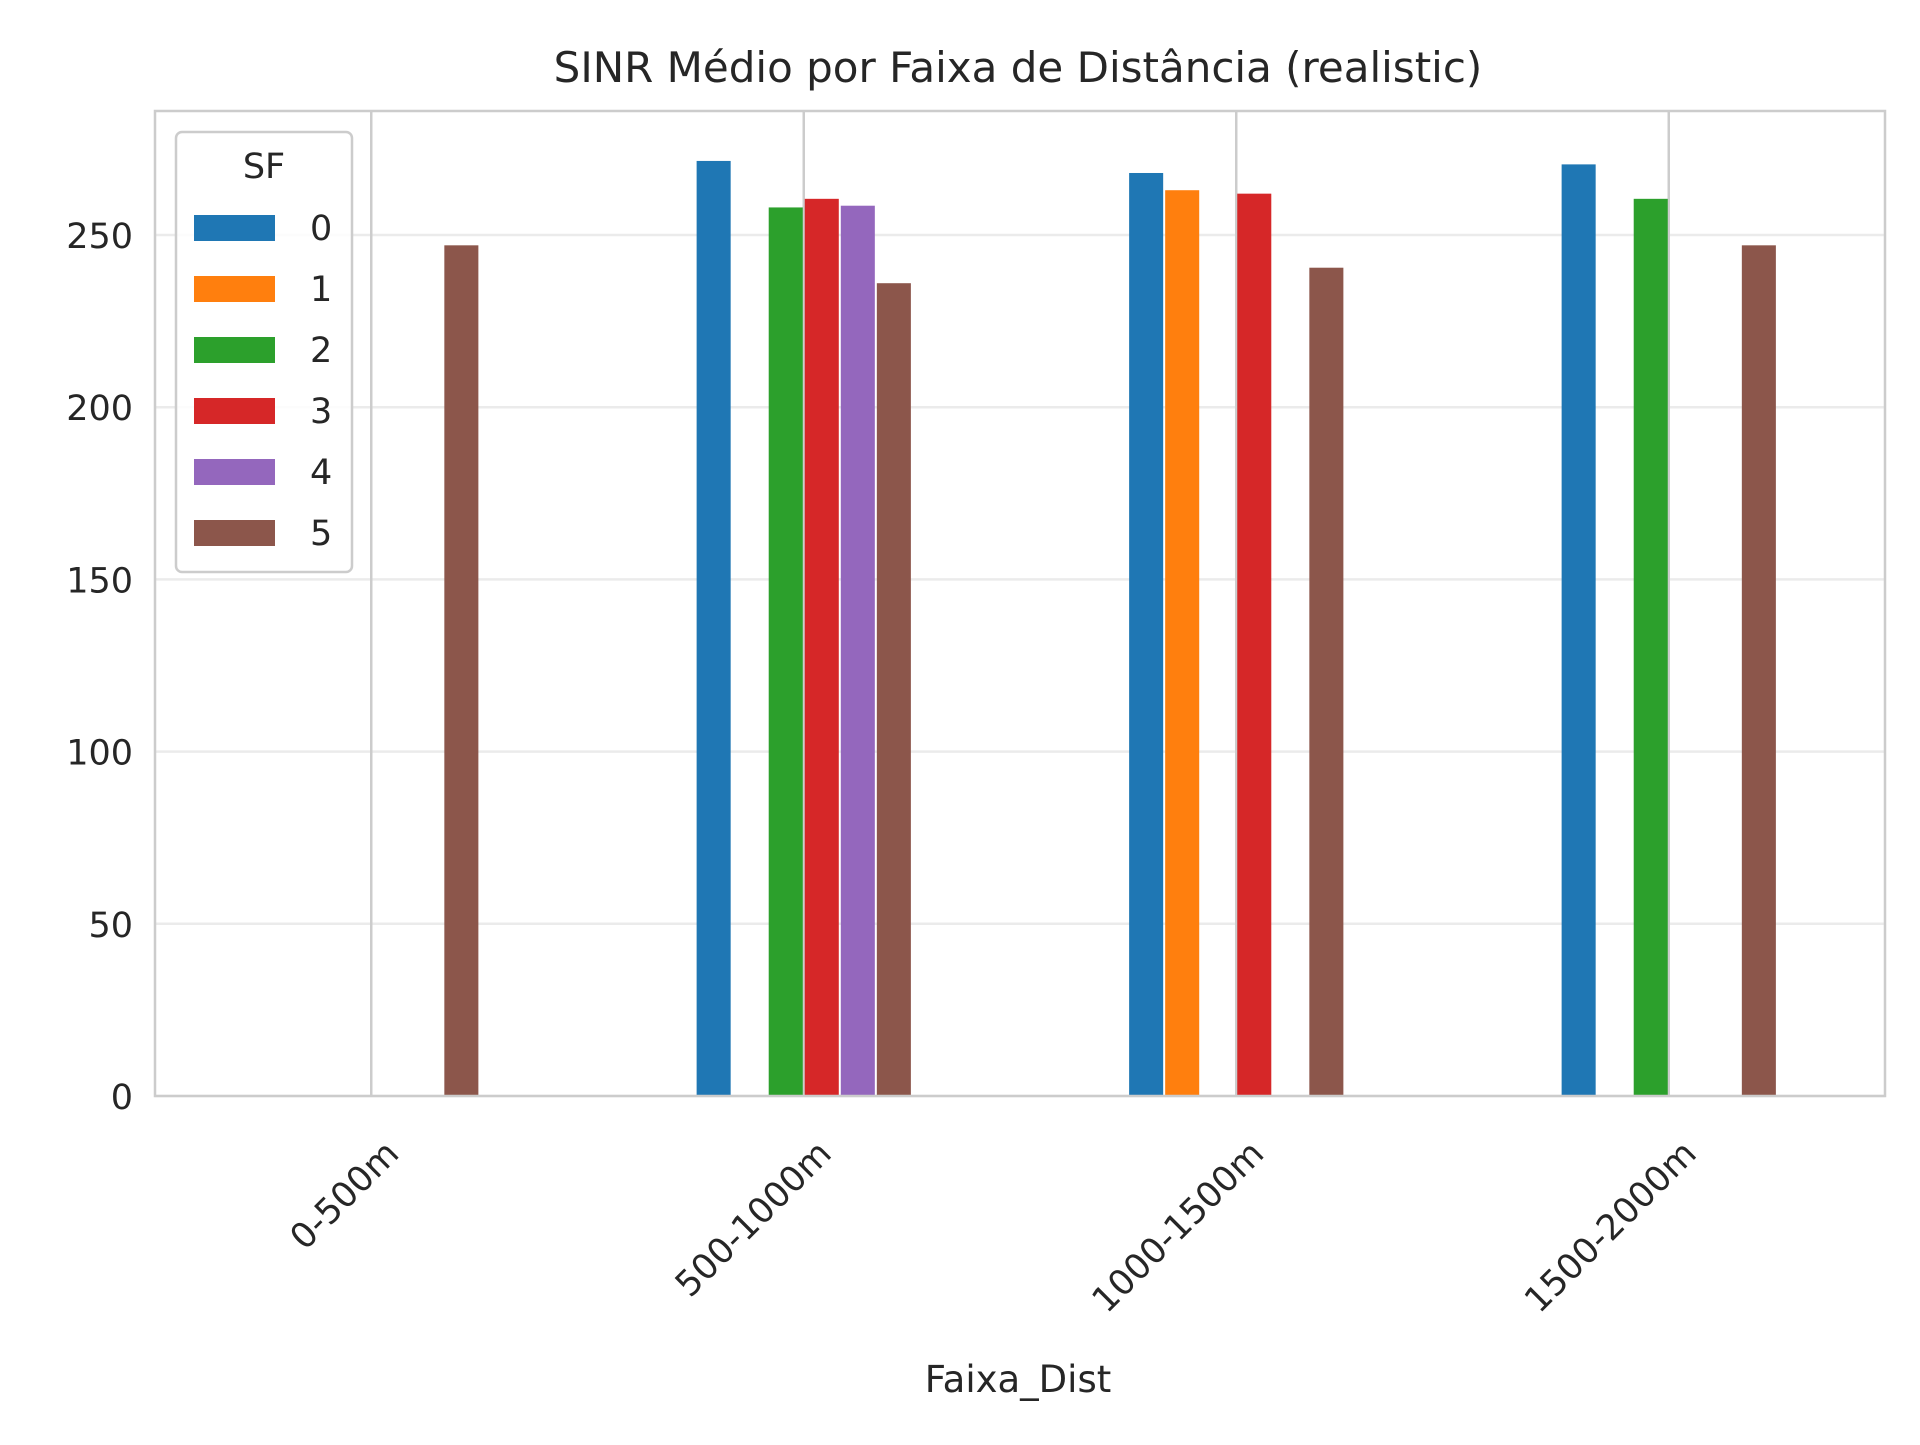 Image resolution: width=1920 pixels, height=1445 pixels. What do you see at coordinates (321, 351) in the screenshot?
I see `legend-label: 2` at bounding box center [321, 351].